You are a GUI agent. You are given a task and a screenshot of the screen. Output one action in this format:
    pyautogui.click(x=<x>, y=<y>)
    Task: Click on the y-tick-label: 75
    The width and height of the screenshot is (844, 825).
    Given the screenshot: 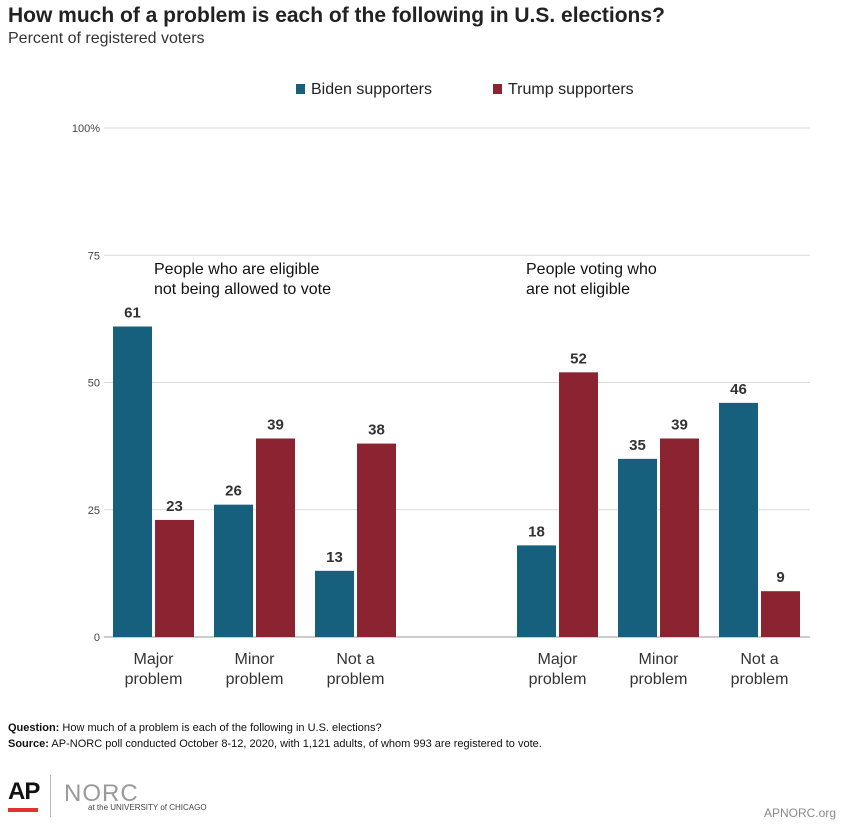 What is the action you would take?
    pyautogui.click(x=94, y=256)
    